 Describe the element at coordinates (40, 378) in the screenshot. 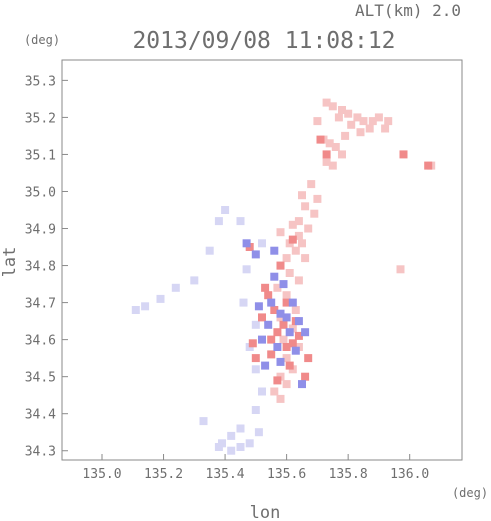

I see `y-tick-label: 34.5` at that location.